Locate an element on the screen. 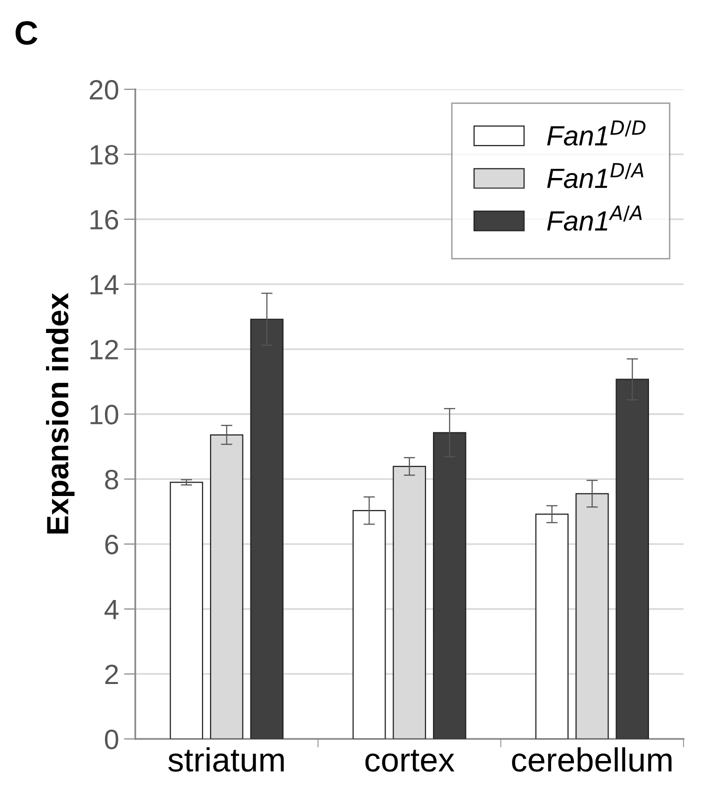 The width and height of the screenshot is (712, 812). x-tick-label: striatum is located at coordinates (226, 759).